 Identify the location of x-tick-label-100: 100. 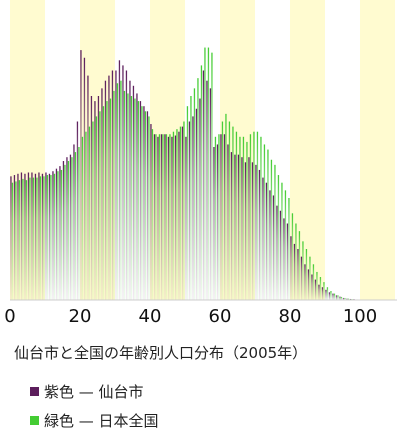
(360, 316).